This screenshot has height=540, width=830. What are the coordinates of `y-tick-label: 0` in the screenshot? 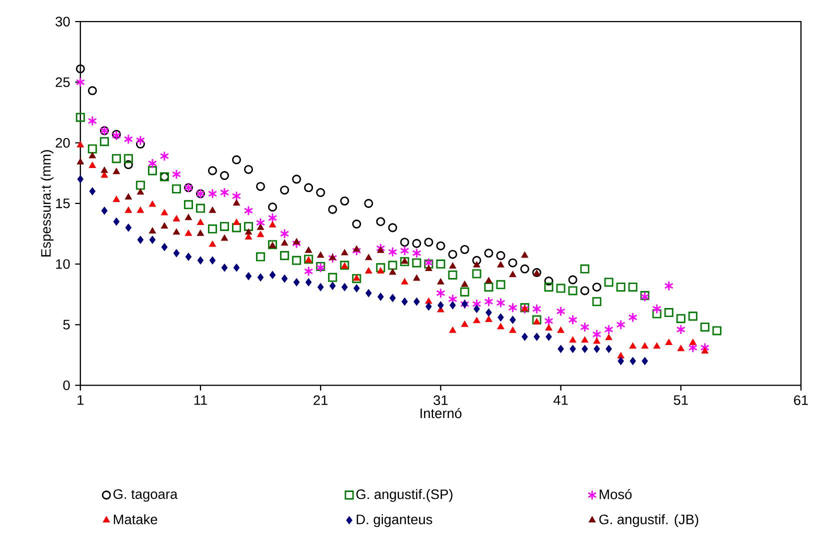 It's located at (66, 385).